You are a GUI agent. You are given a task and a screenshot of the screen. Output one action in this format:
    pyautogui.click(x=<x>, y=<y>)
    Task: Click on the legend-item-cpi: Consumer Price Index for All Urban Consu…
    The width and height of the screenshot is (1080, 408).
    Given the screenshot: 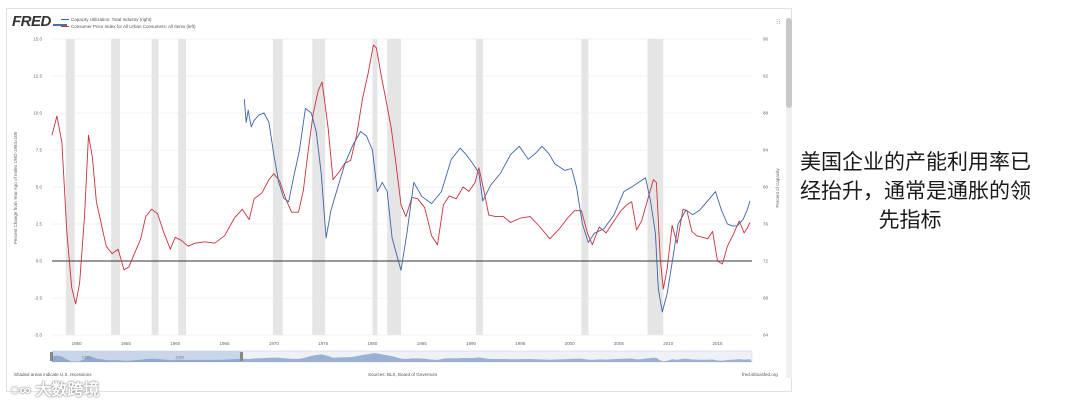 What is the action you would take?
    pyautogui.click(x=128, y=26)
    